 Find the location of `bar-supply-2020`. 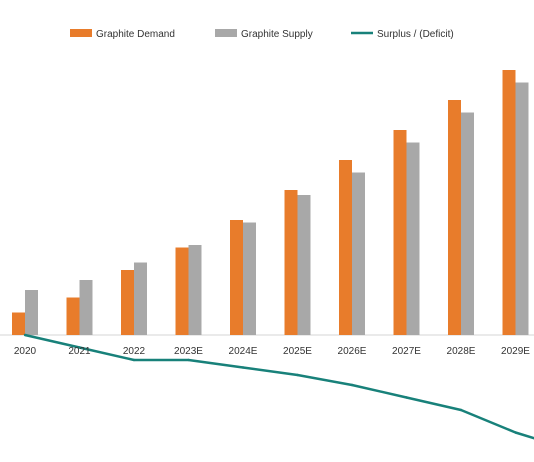

bar-supply-2020 is located at coordinates (31, 312).